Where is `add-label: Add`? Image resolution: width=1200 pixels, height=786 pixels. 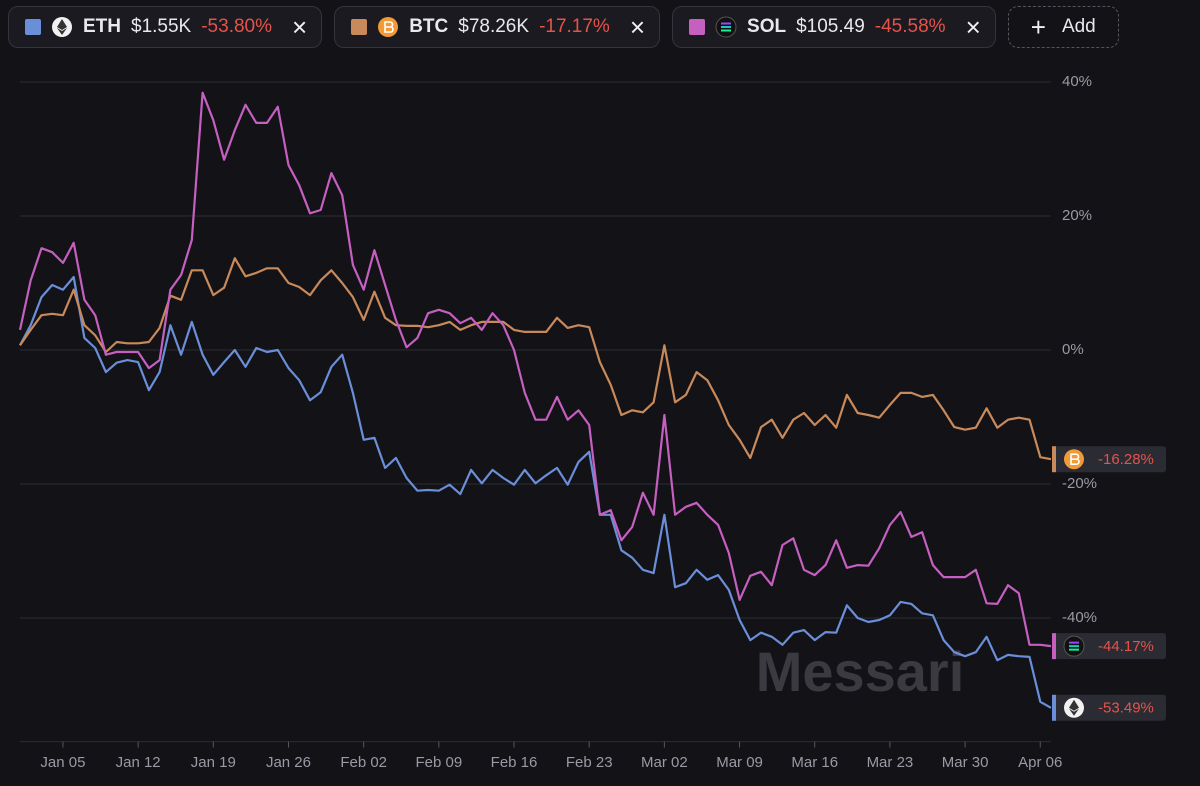 add-label: Add is located at coordinates (1078, 26).